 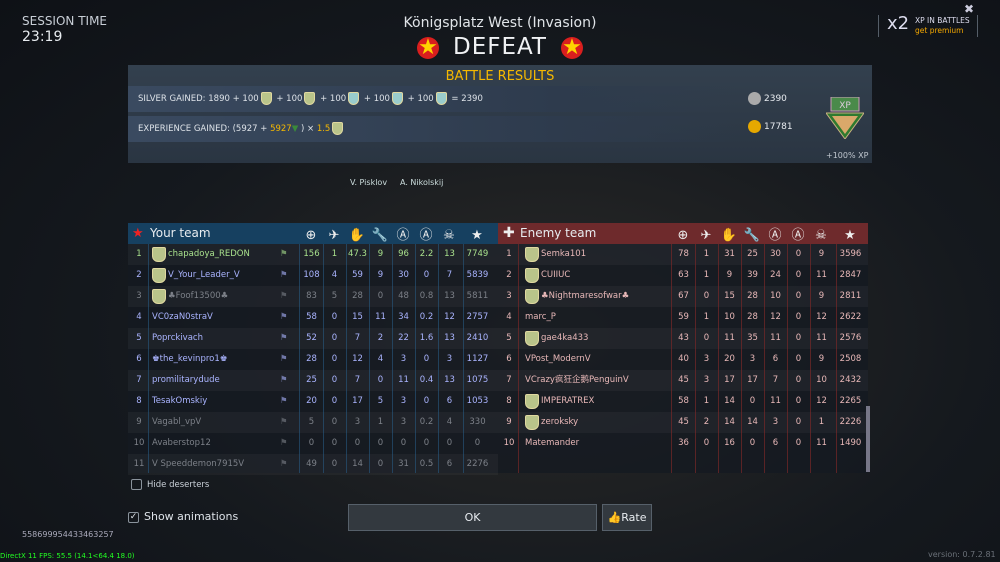 I want to click on ok-button: OK, so click(x=472, y=517).